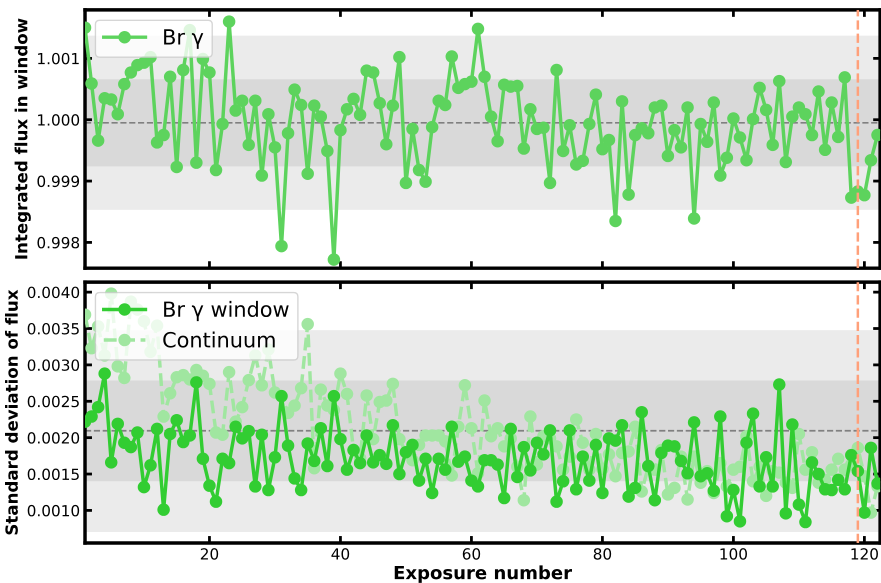 The height and width of the screenshot is (583, 881). Describe the element at coordinates (22, 138) in the screenshot. I see `y-axis-title: Integrated flux in window` at that location.